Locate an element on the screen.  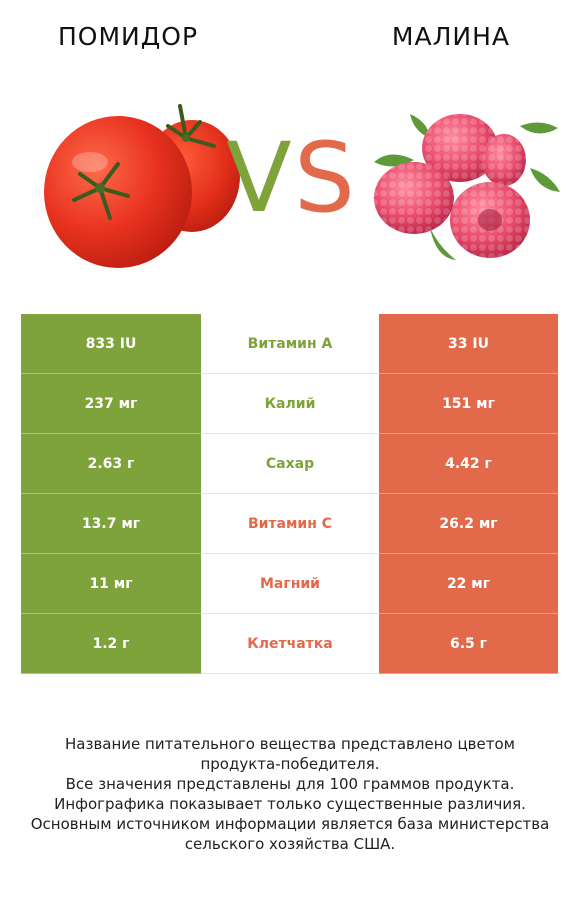
raspberry-value: 26.2 мг is located at coordinates (468, 524).